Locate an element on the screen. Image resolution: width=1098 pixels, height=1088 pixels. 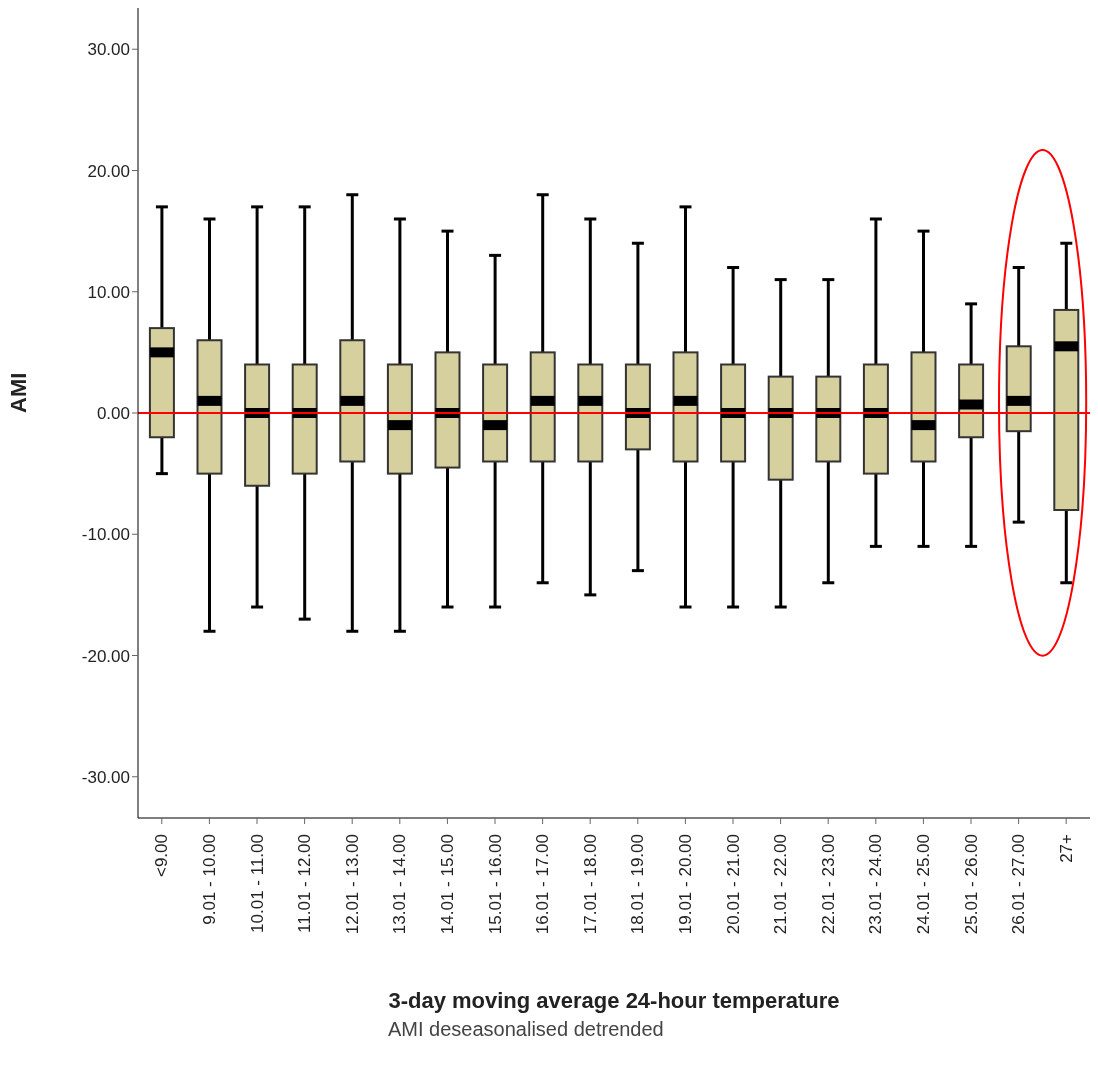
x-tick-label: 20.01 - 21.00 is located at coordinates (733, 884).